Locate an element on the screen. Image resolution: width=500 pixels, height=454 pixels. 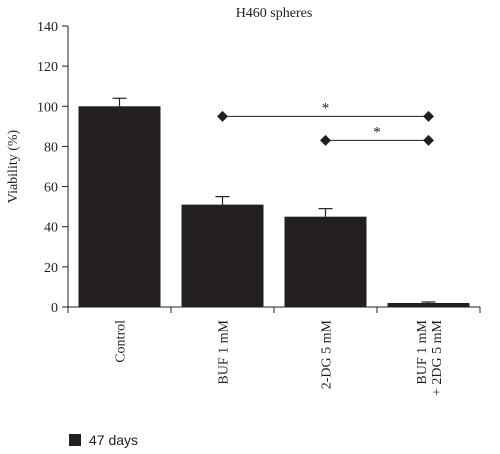
y-tick-label: 100 is located at coordinates (47, 107).